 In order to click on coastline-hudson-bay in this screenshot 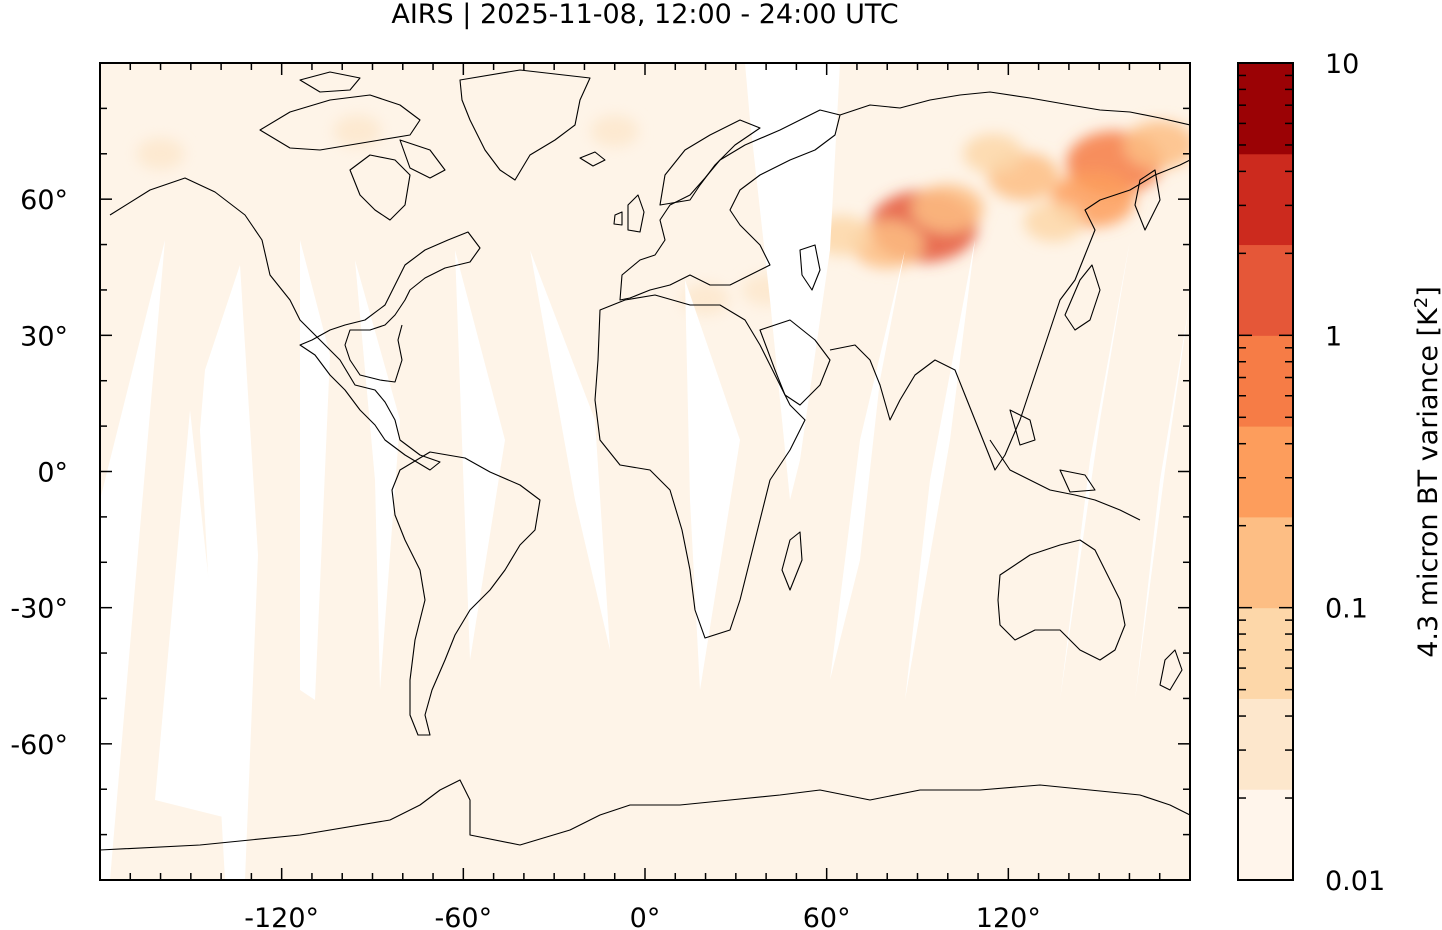, I will do `click(380, 187)`.